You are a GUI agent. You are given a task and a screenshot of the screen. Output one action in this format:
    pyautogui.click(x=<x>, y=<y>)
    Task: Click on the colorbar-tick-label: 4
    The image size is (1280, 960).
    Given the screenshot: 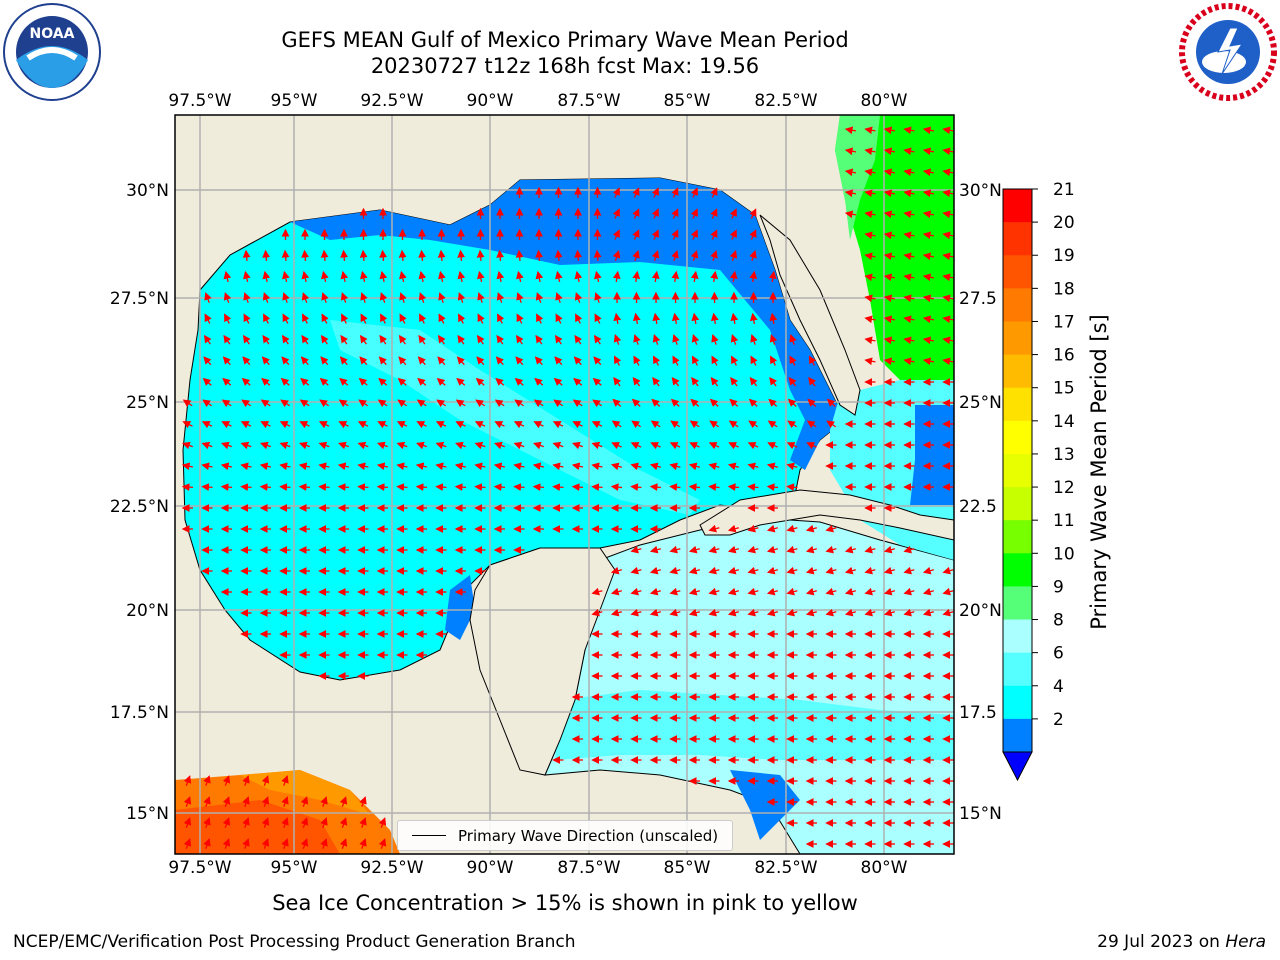 What is the action you would take?
    pyautogui.click(x=1058, y=687)
    